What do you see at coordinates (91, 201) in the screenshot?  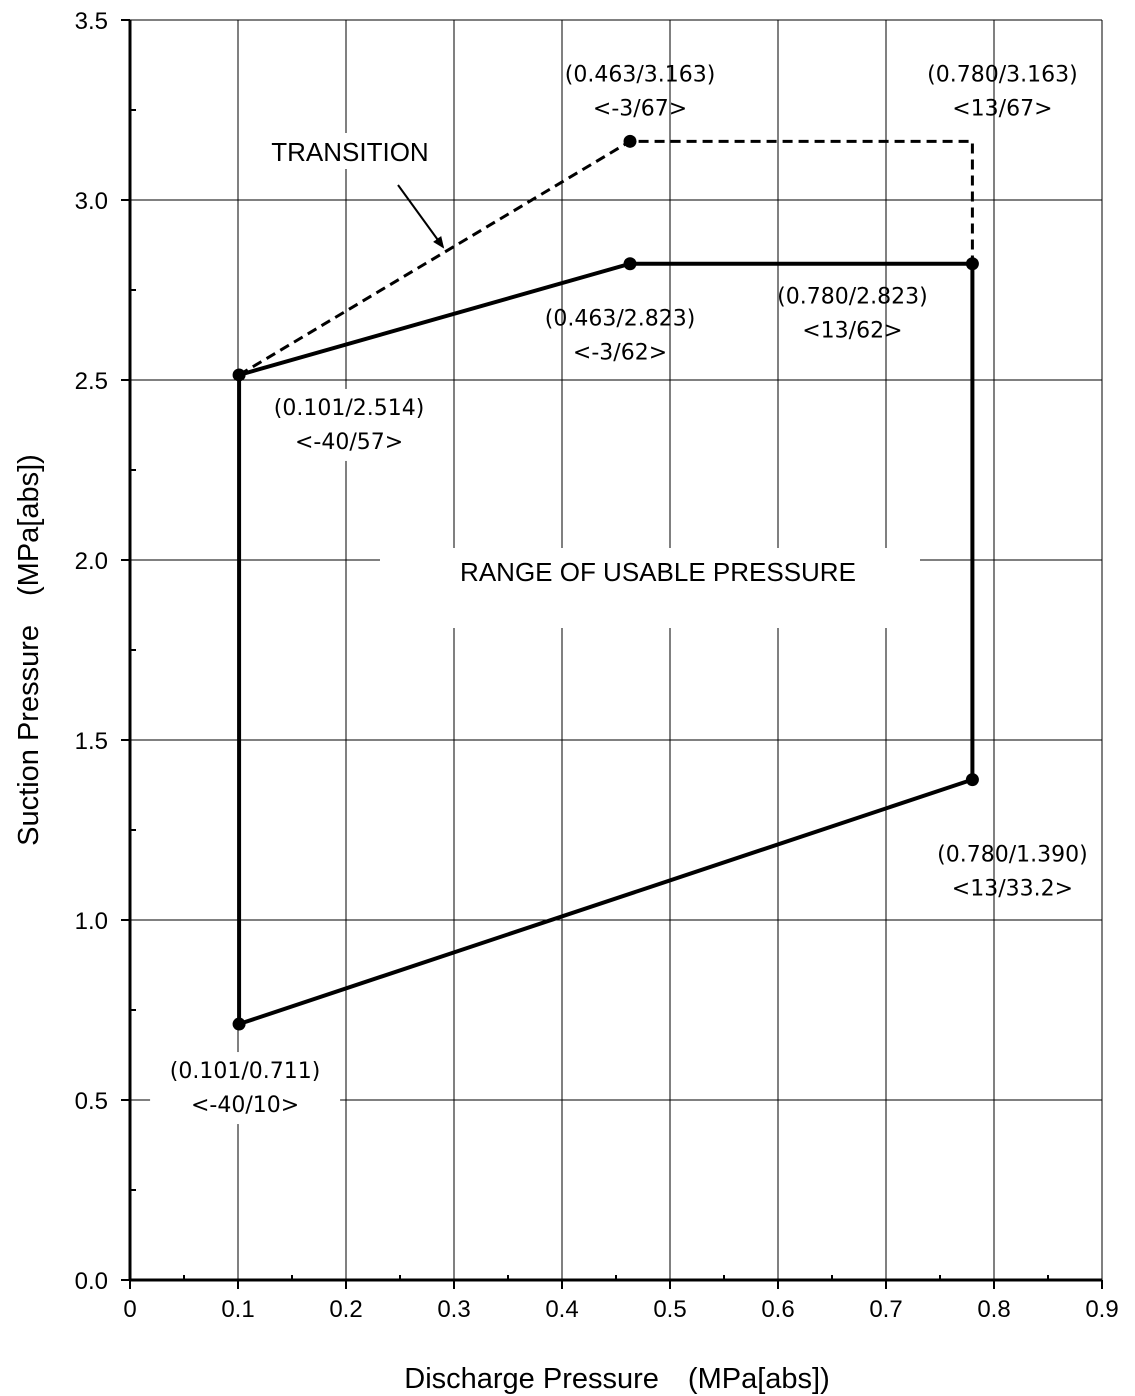 I see `y-tick-label: 3.0` at bounding box center [91, 201].